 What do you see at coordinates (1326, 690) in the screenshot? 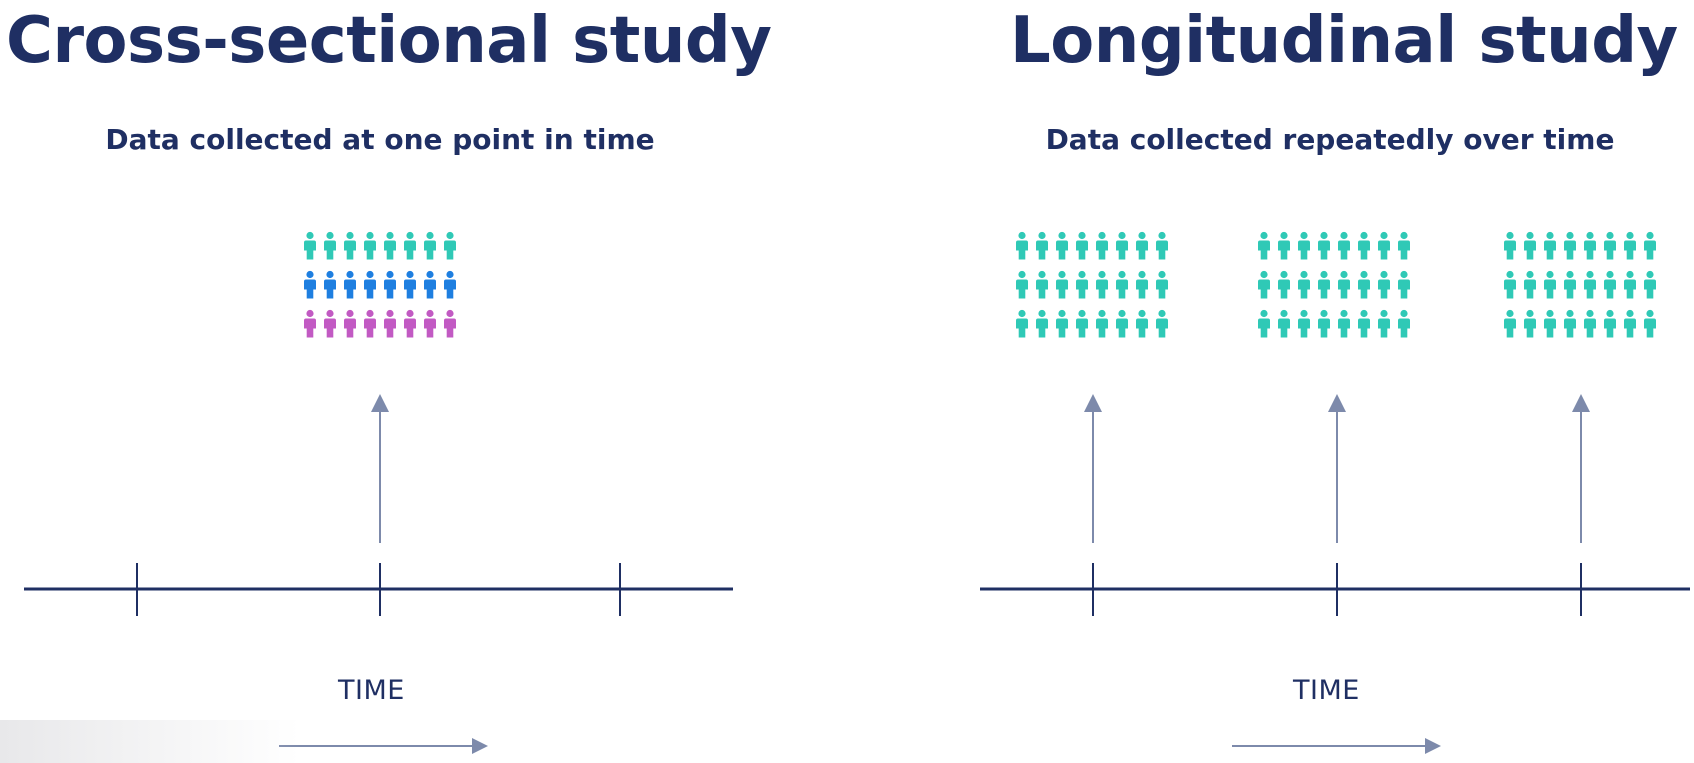
I see `longitudinal-time-label: TIME` at bounding box center [1326, 690].